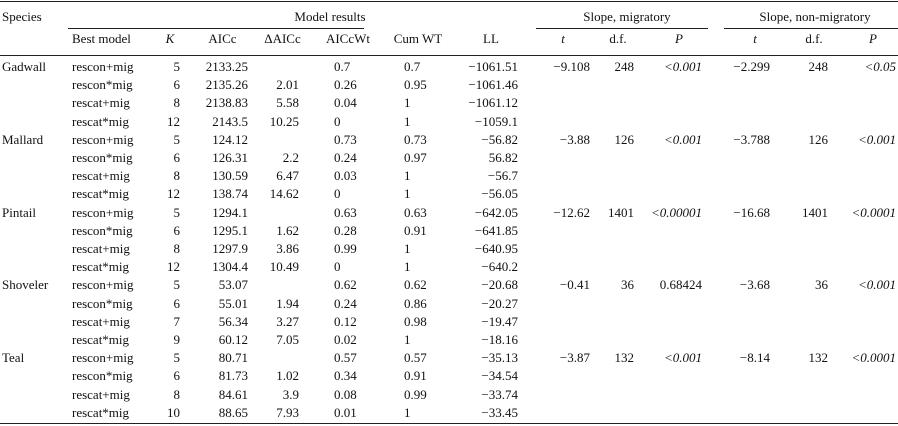 The width and height of the screenshot is (898, 426). What do you see at coordinates (754, 285) in the screenshot?
I see `t-nonmigratory-cell: −3.68` at bounding box center [754, 285].